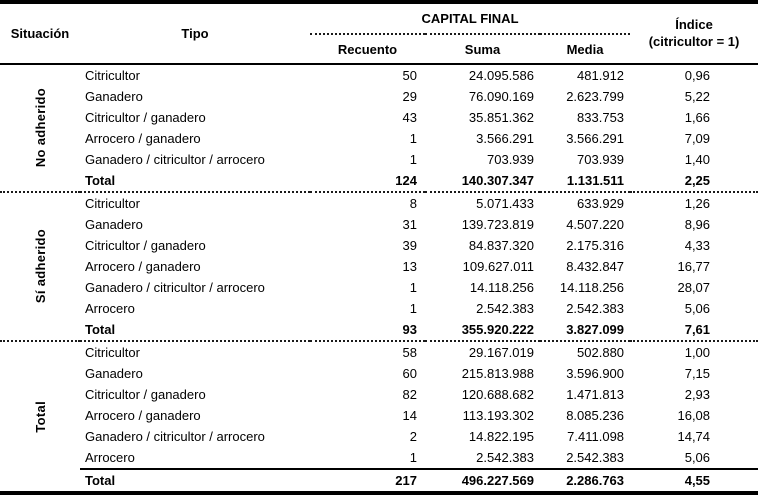 The image size is (758, 495). Describe the element at coordinates (470, 18) in the screenshot. I see `col-header-capital-final: CAPITAL FINAL` at that location.